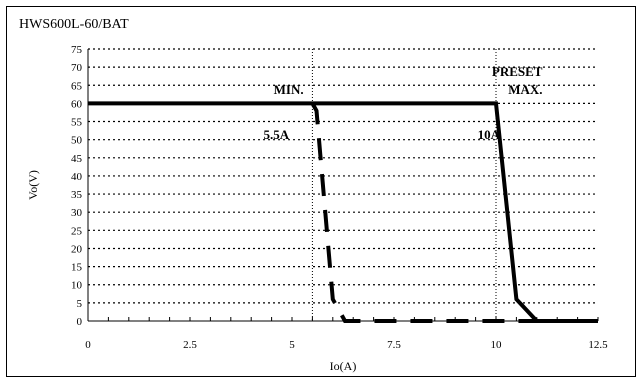 The height and width of the screenshot is (383, 642). What do you see at coordinates (80, 322) in the screenshot?
I see `y-tick-label-0: 0` at bounding box center [80, 322].